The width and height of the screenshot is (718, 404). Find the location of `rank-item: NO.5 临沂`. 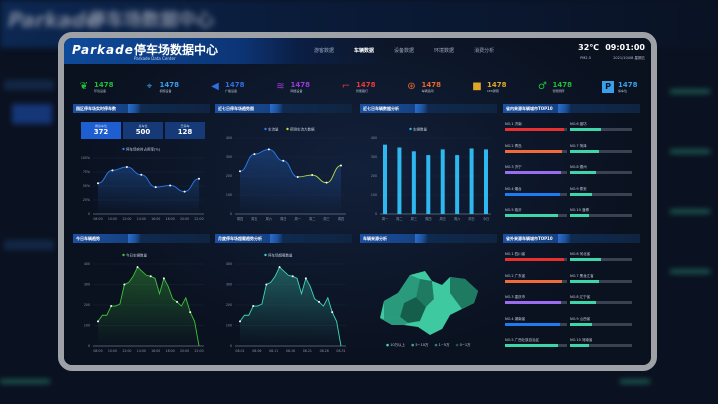

rank-item: NO.5 临沂 is located at coordinates (536, 212).